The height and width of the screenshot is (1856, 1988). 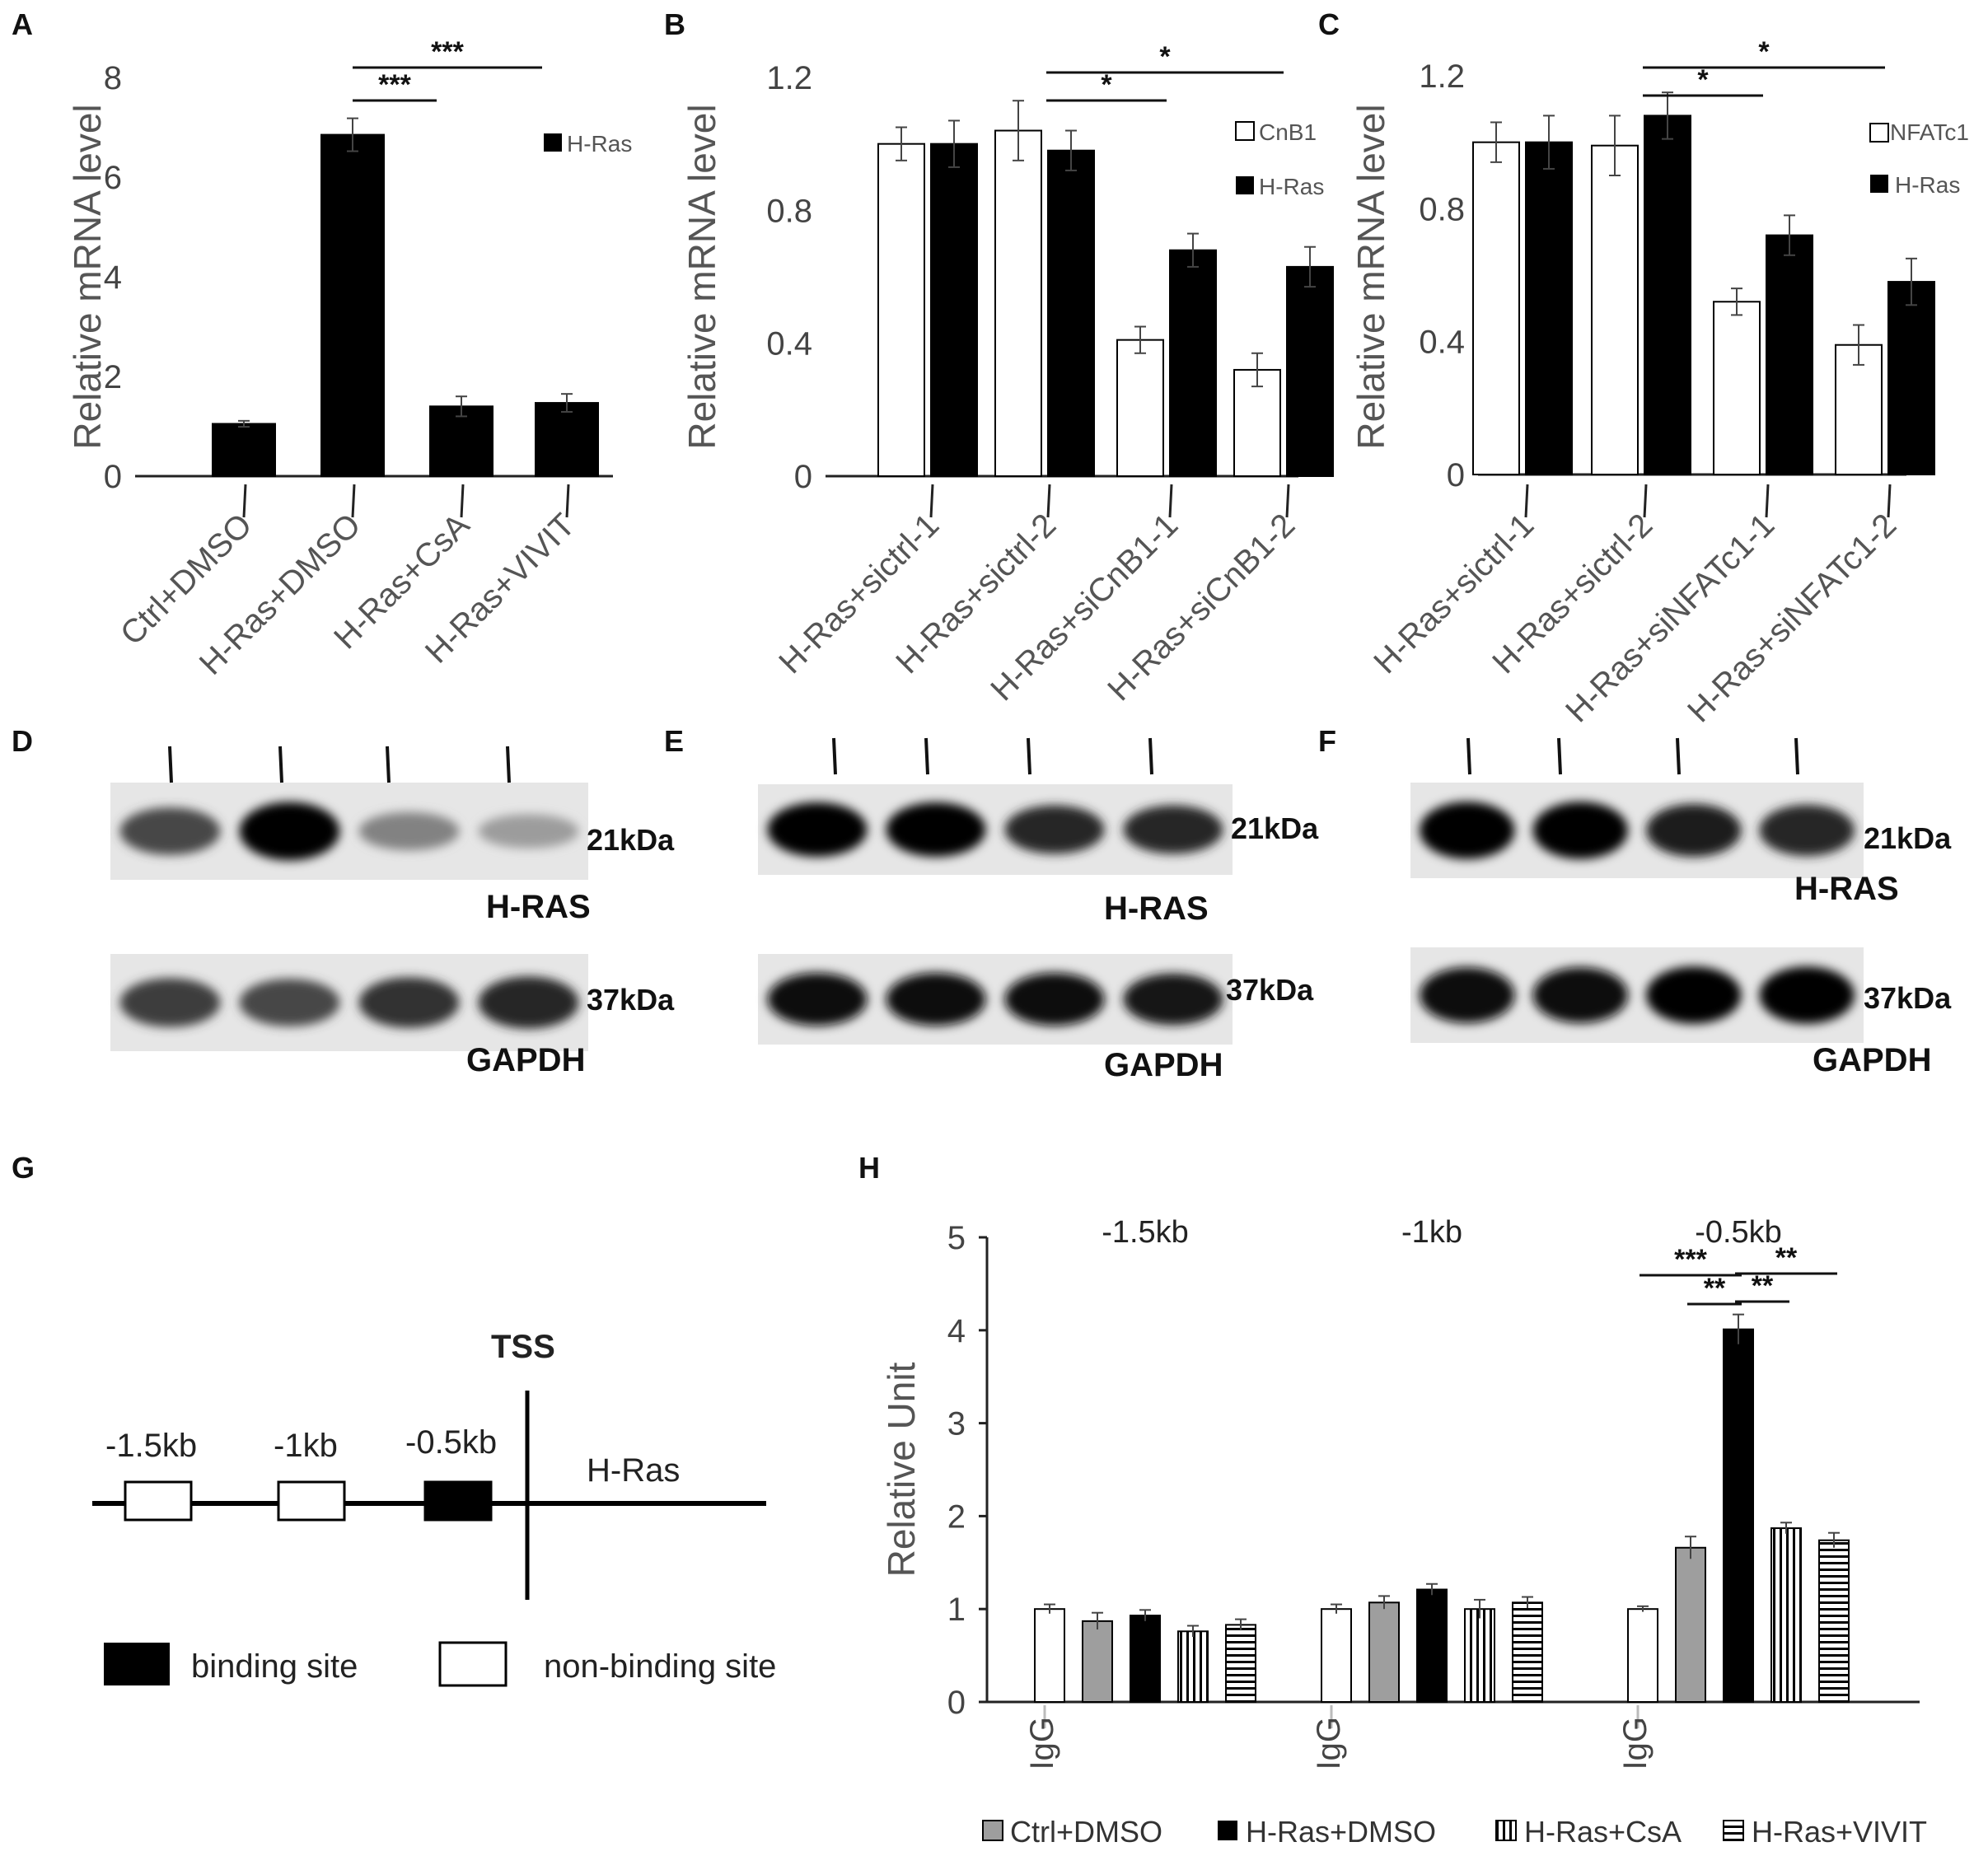 What do you see at coordinates (447, 52) in the screenshot?
I see `significance-label-a: ***` at bounding box center [447, 52].